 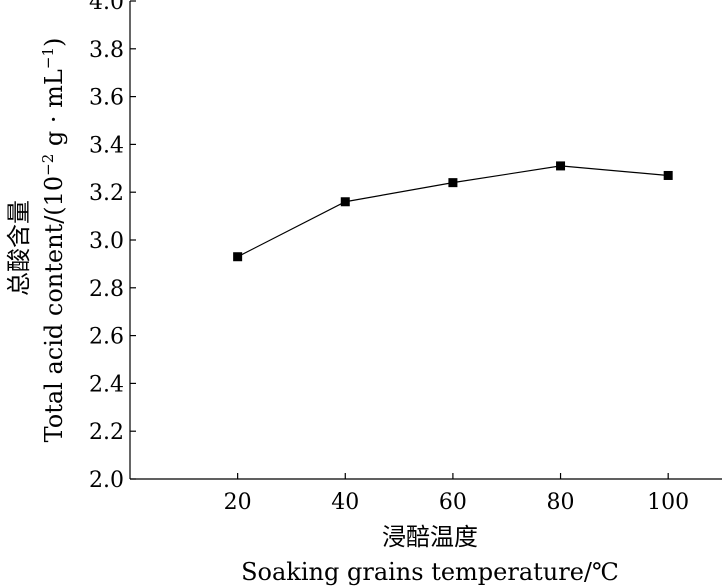 I want to click on y-tick-label: 3.8, so click(x=106, y=50).